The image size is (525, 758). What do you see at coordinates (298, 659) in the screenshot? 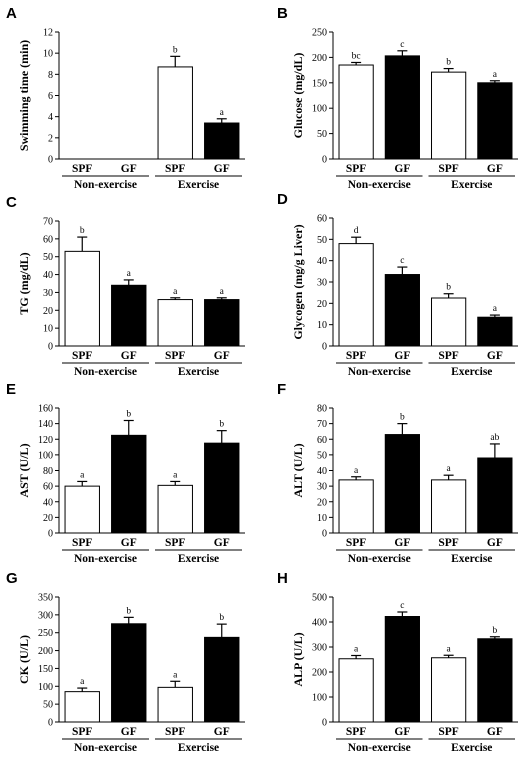
I see `y-axis-label: ALP (U/L)` at bounding box center [298, 659].